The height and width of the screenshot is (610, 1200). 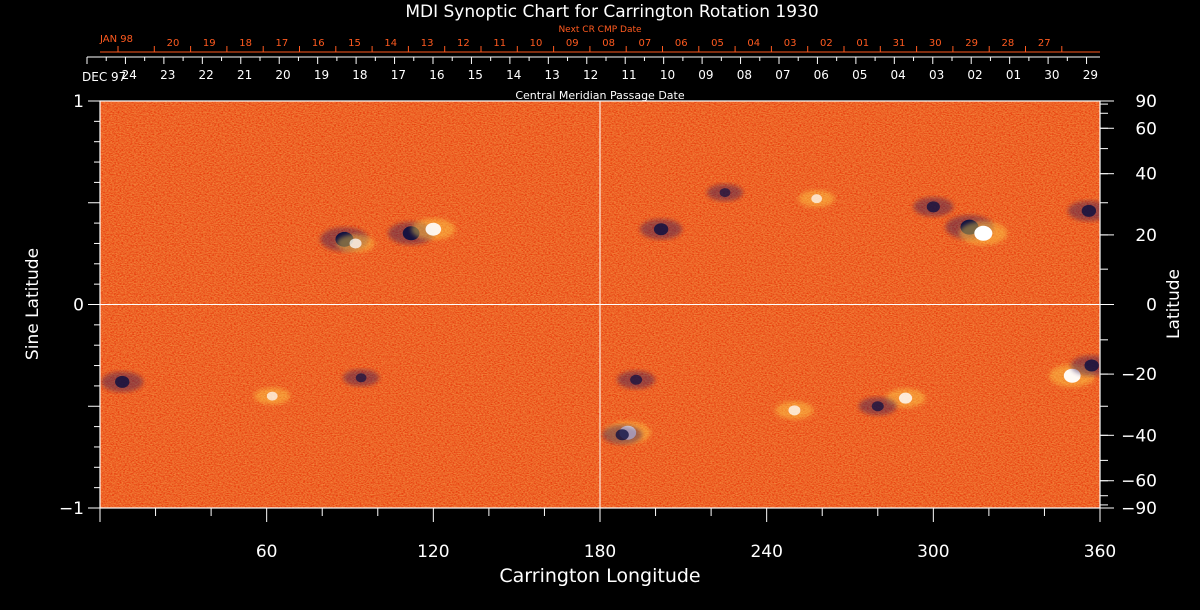 I want to click on next-cr-date-label: 10, so click(x=536, y=43).